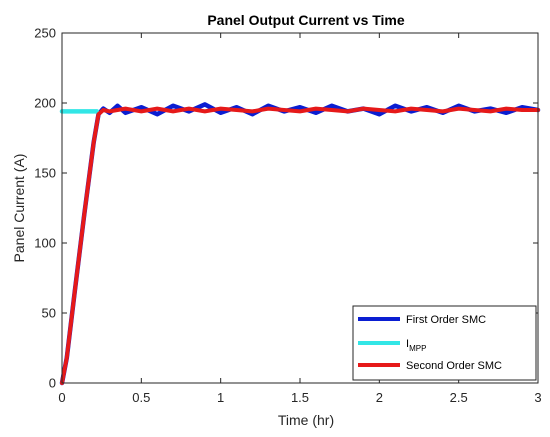 The height and width of the screenshot is (437, 550). I want to click on legend-entry-label: Second Order SMC, so click(454, 366).